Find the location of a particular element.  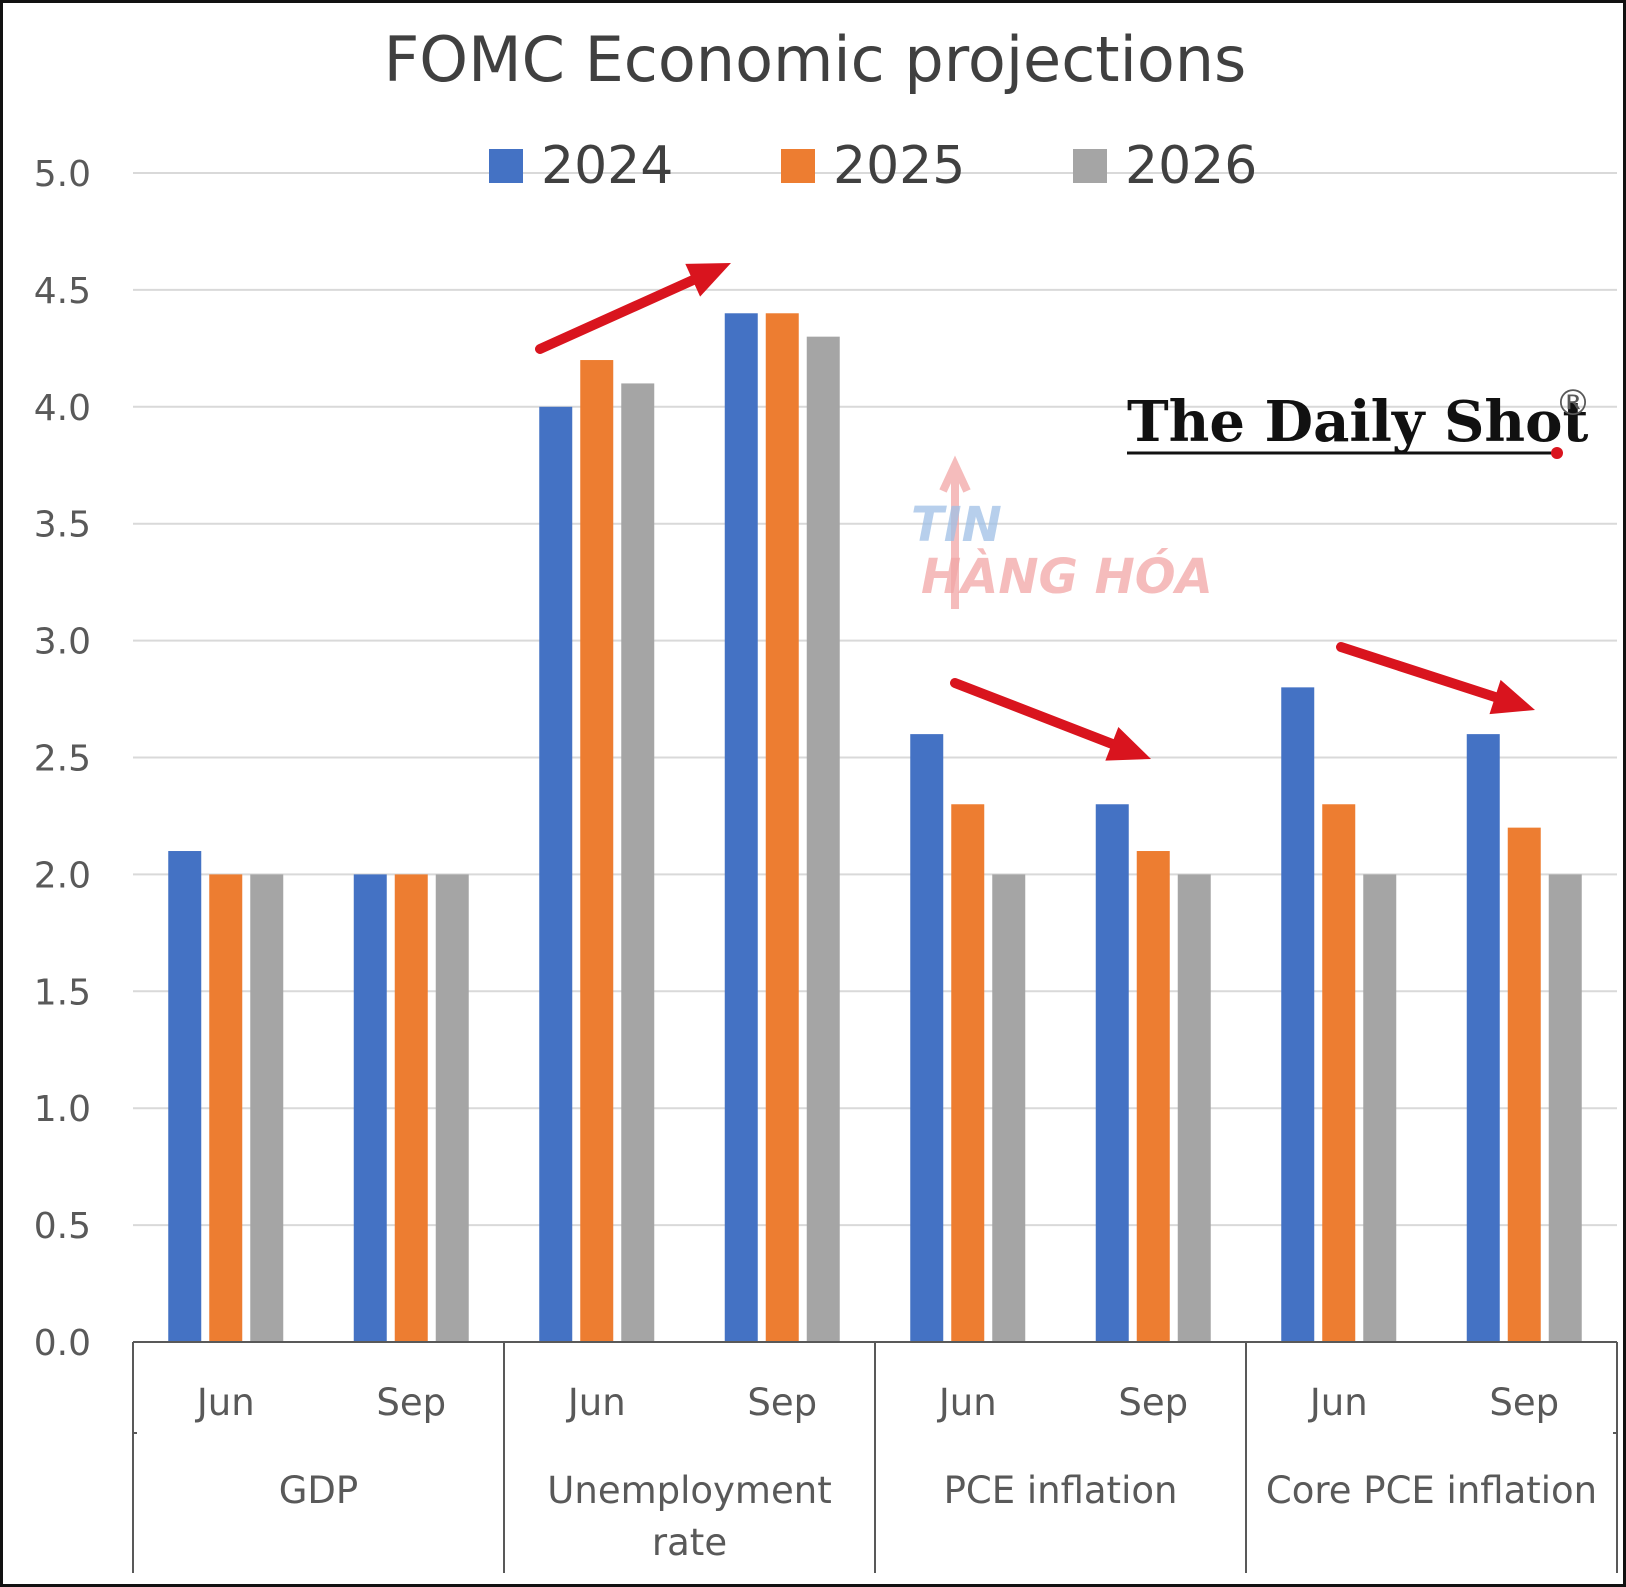

y-tick-label: 4.5 is located at coordinates (62, 291).